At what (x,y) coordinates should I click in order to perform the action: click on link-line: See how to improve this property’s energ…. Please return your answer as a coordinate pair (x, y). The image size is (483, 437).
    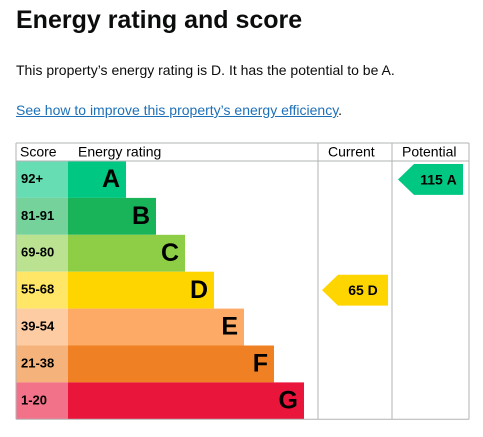
    Looking at the image, I should click on (179, 110).